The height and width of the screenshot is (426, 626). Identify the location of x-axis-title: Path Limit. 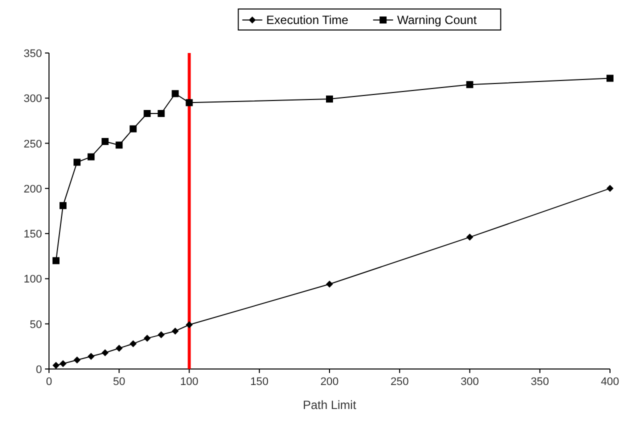
(329, 405).